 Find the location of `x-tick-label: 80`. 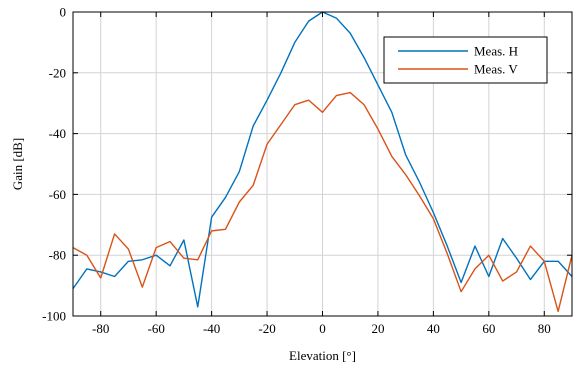

x-tick-label: 80 is located at coordinates (544, 328).